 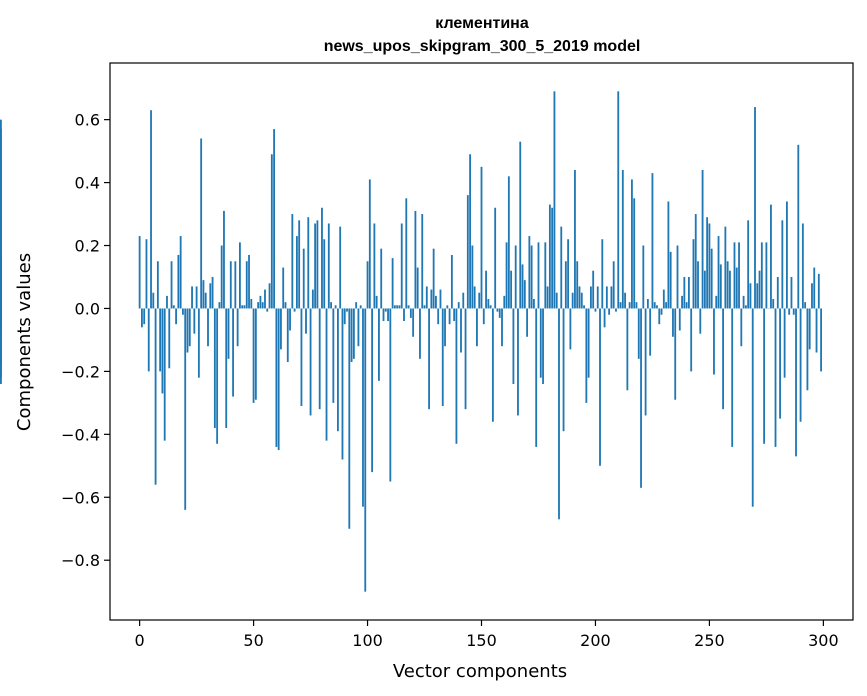 I want to click on chart-subtitle: news_upos_skipgram_300_5_2019 model, so click(x=482, y=46).